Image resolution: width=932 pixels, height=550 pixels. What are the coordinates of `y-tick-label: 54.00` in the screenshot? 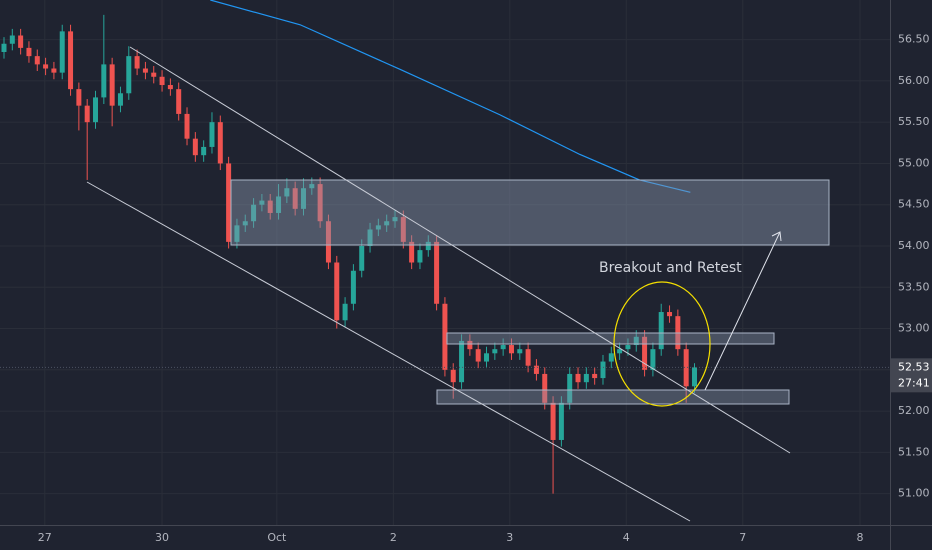 It's located at (914, 245).